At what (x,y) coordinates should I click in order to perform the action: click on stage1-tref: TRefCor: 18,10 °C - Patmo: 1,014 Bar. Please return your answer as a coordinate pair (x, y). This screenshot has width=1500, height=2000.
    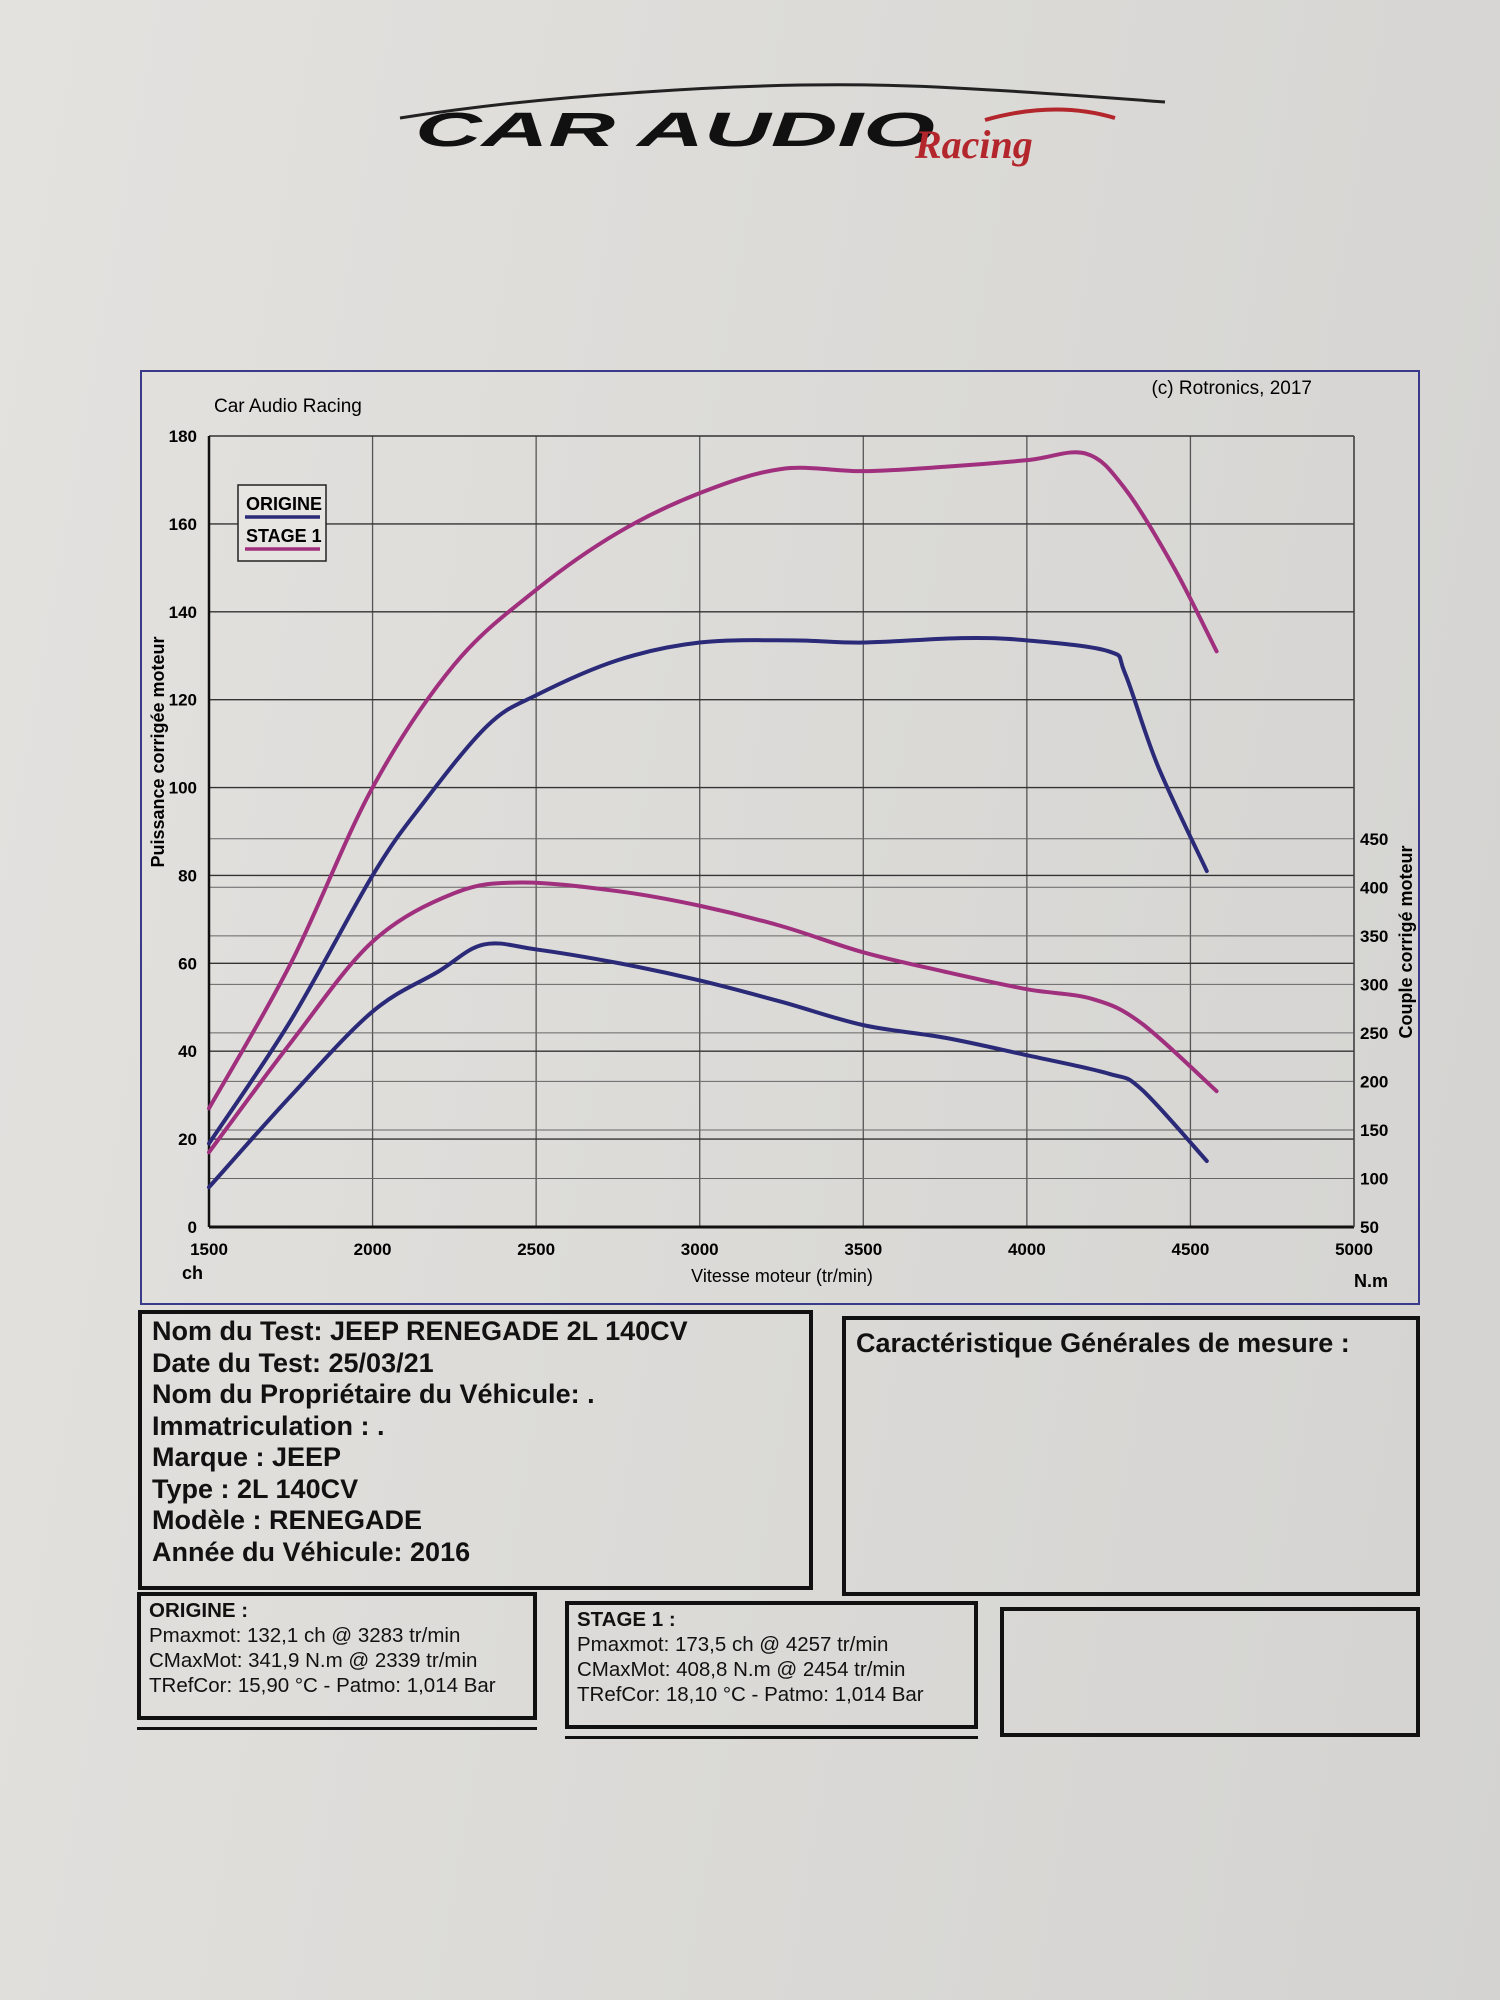
    Looking at the image, I should click on (750, 1694).